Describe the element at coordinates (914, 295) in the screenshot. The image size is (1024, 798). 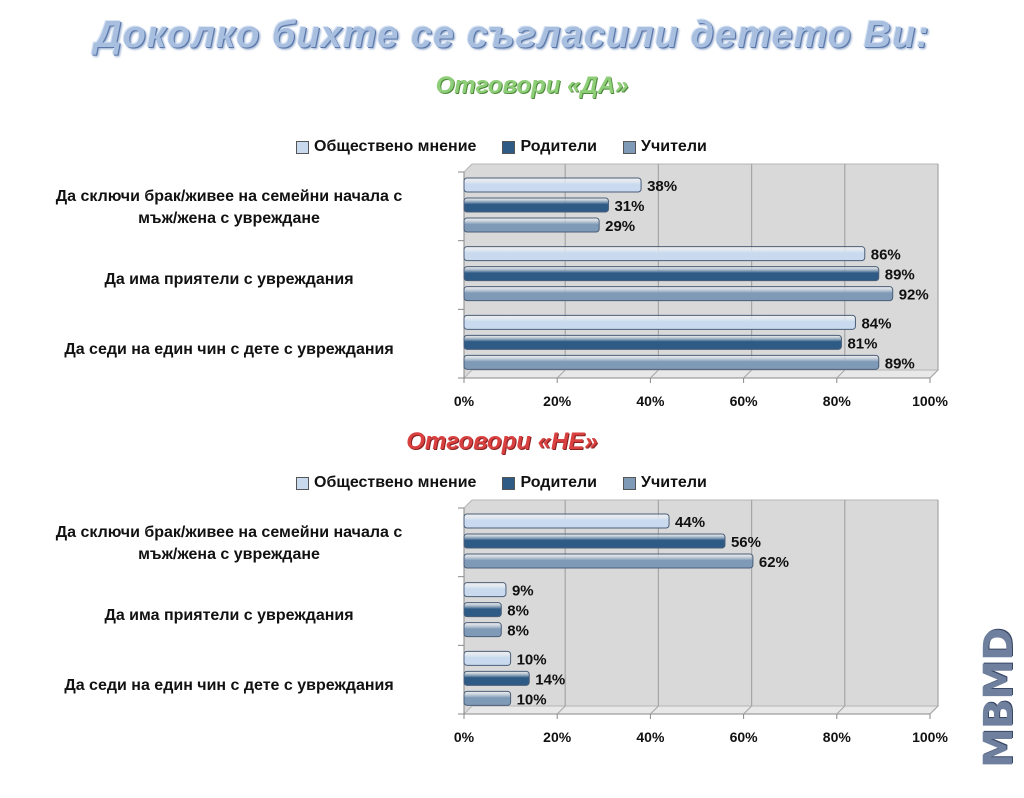
I see `data-label: 92%` at that location.